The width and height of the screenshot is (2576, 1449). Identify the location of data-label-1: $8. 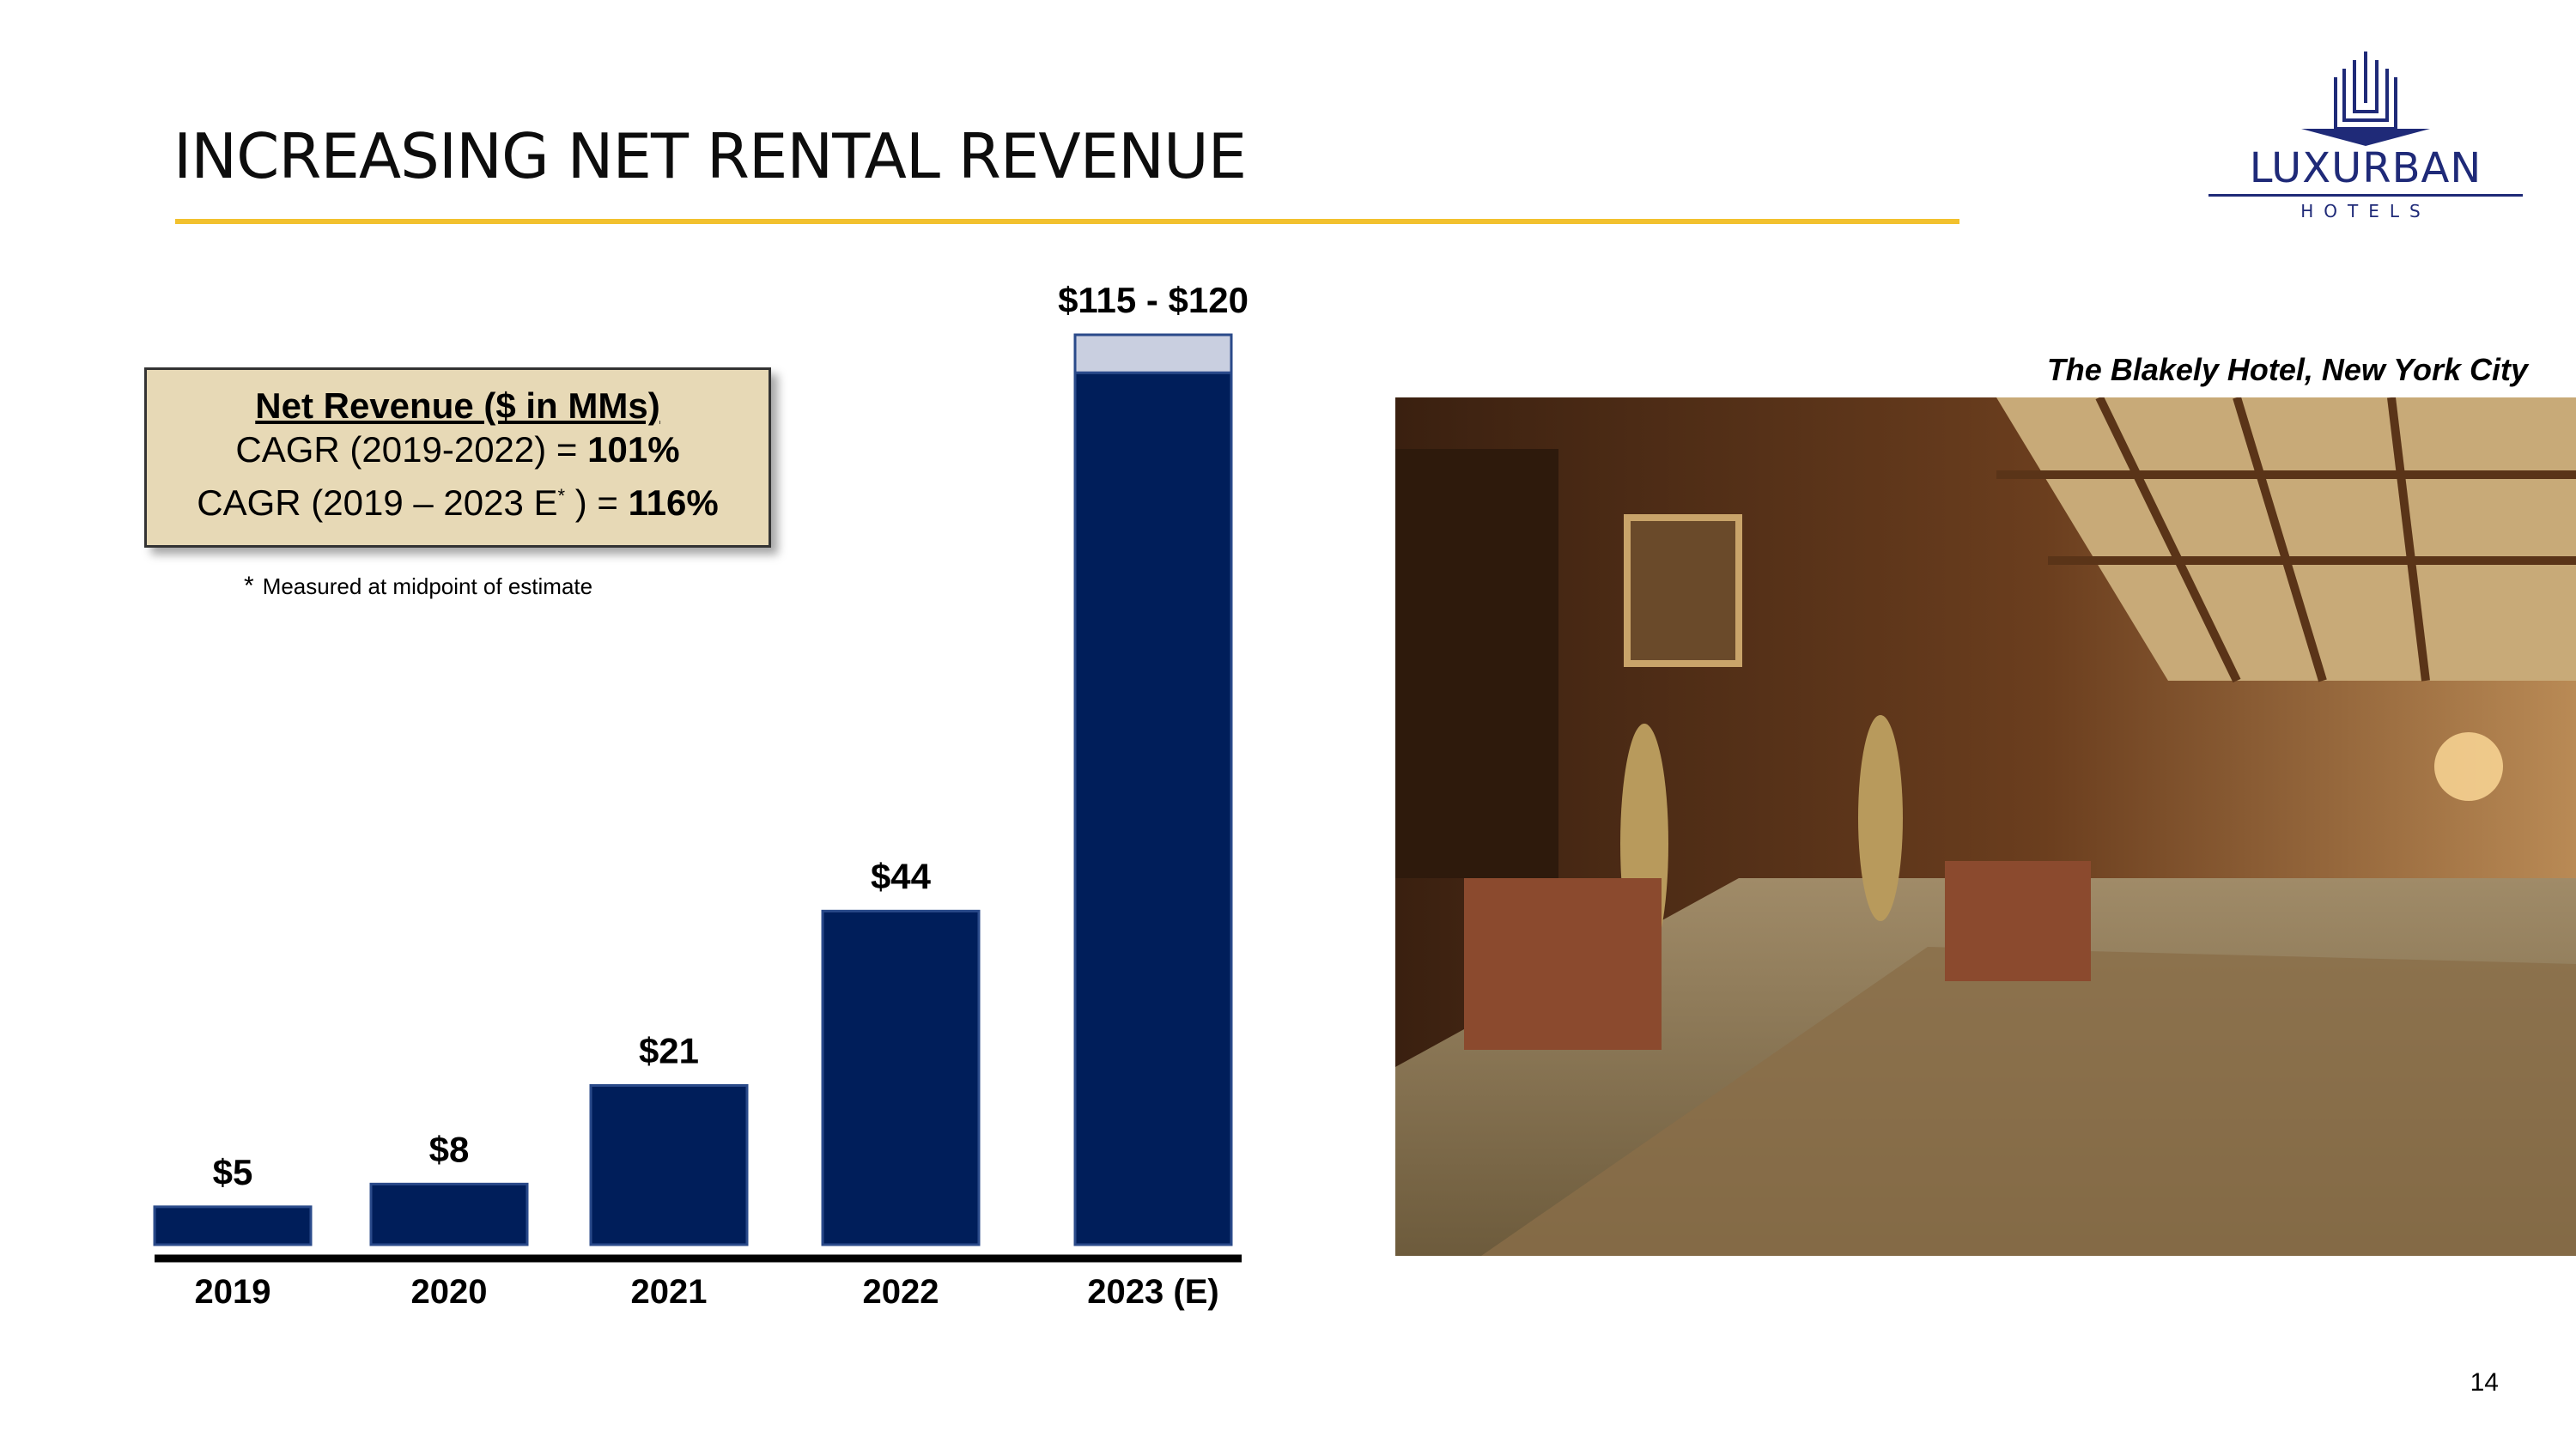
(450, 1149).